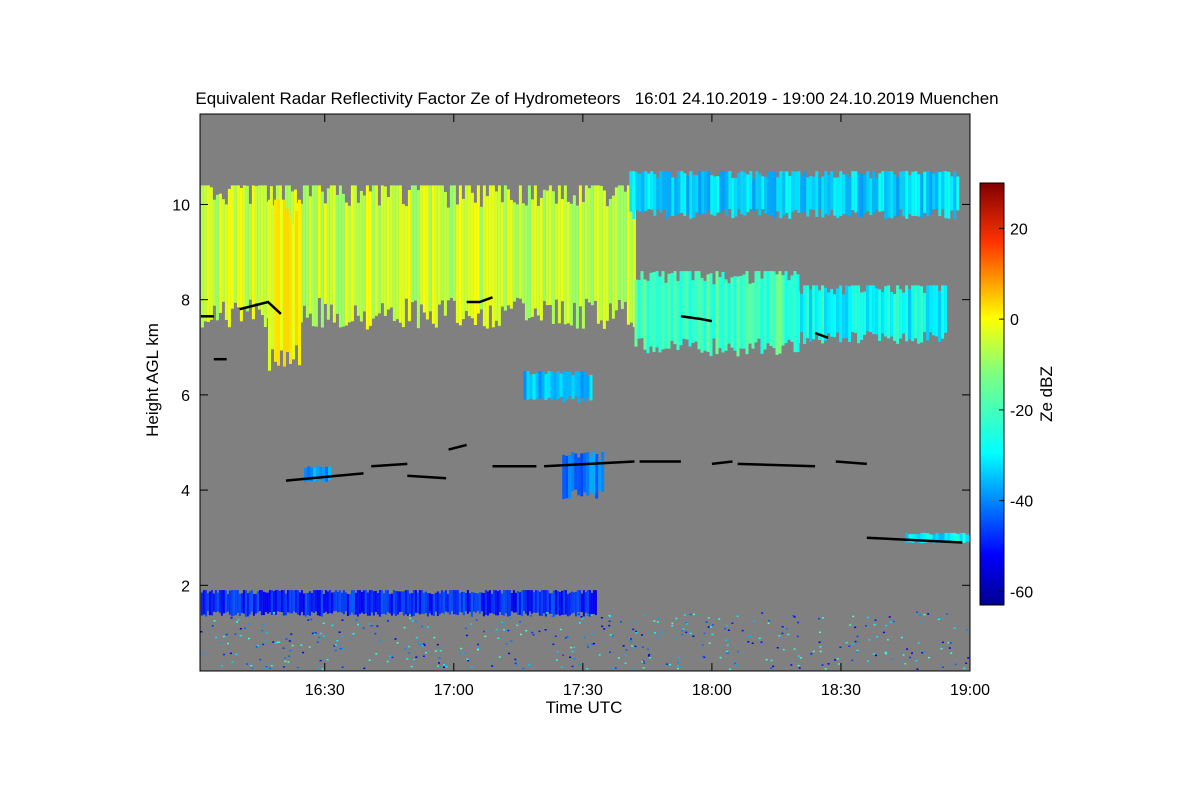  I want to click on x-tick-label: 19:00, so click(970, 690).